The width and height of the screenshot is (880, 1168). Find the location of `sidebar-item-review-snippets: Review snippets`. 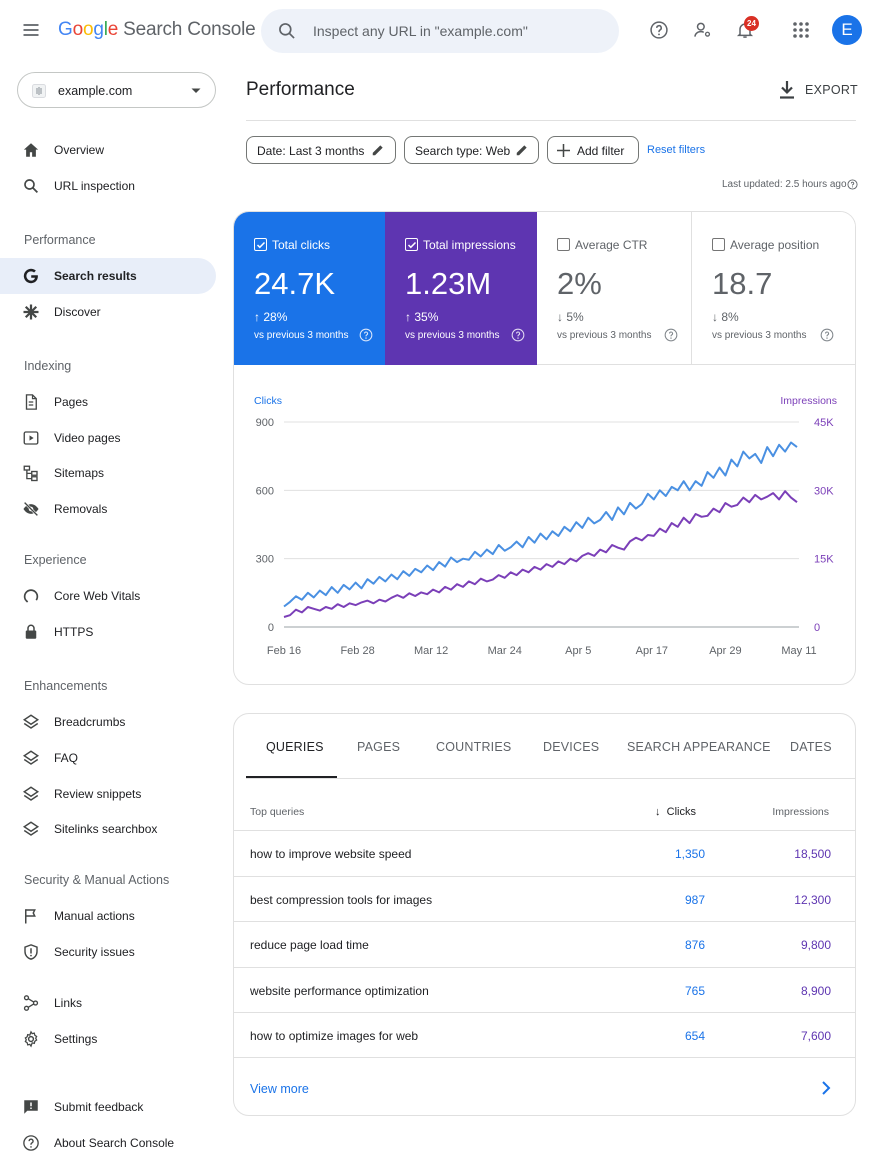

sidebar-item-review-snippets: Review snippets is located at coordinates (108, 794).